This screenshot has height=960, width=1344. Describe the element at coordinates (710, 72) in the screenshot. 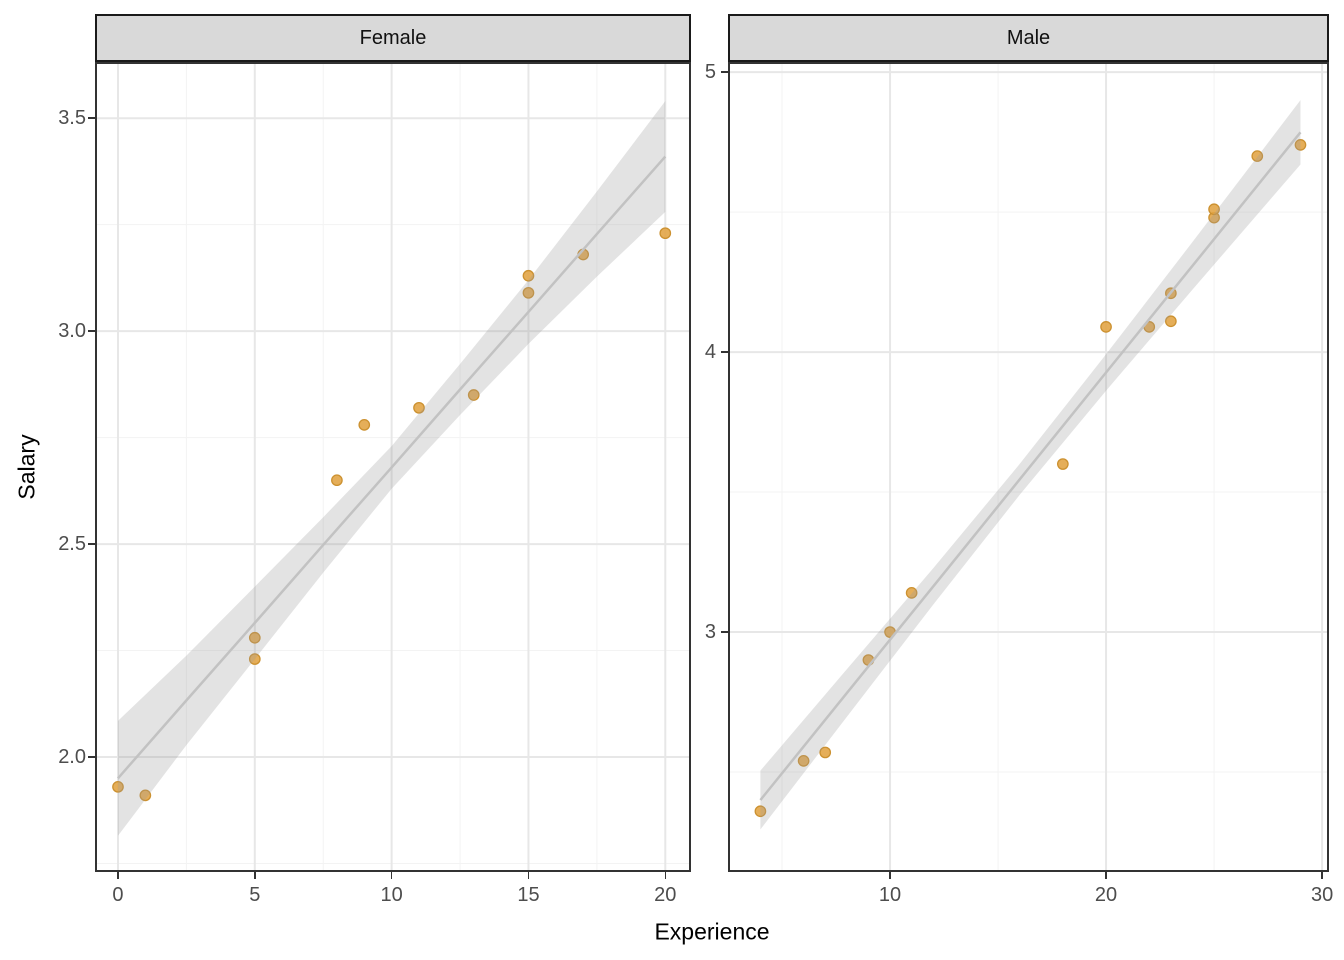

I see `y-tick-label: 5` at that location.